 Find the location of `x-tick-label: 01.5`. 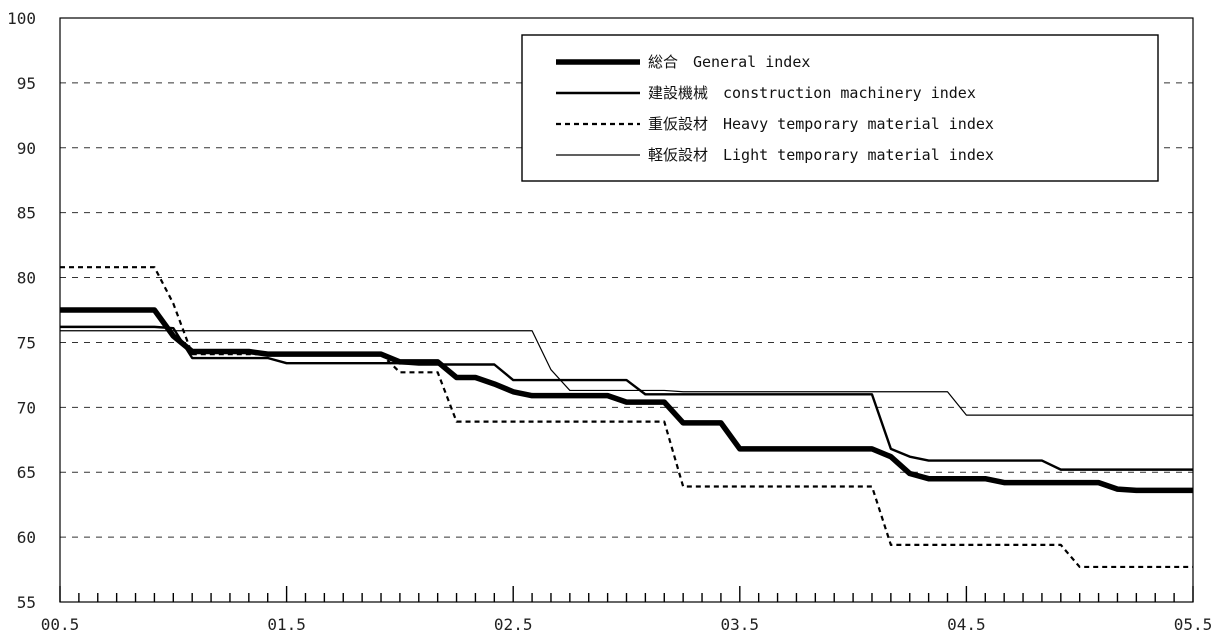

x-tick-label: 01.5 is located at coordinates (286, 624).